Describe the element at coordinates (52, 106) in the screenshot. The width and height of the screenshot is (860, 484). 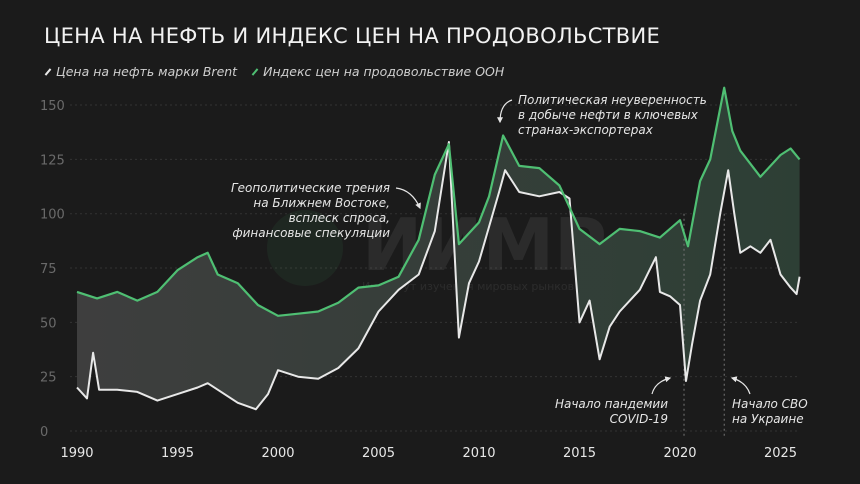
I see `y-tick-label: 150` at that location.